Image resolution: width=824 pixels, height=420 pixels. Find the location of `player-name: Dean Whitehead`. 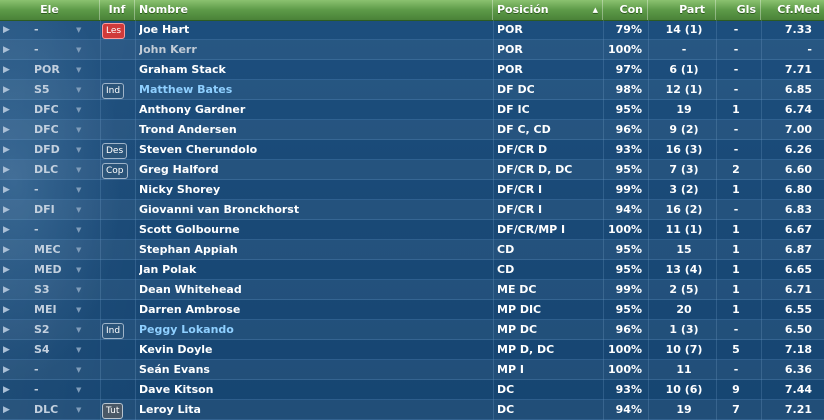

player-name: Dean Whitehead is located at coordinates (190, 289).